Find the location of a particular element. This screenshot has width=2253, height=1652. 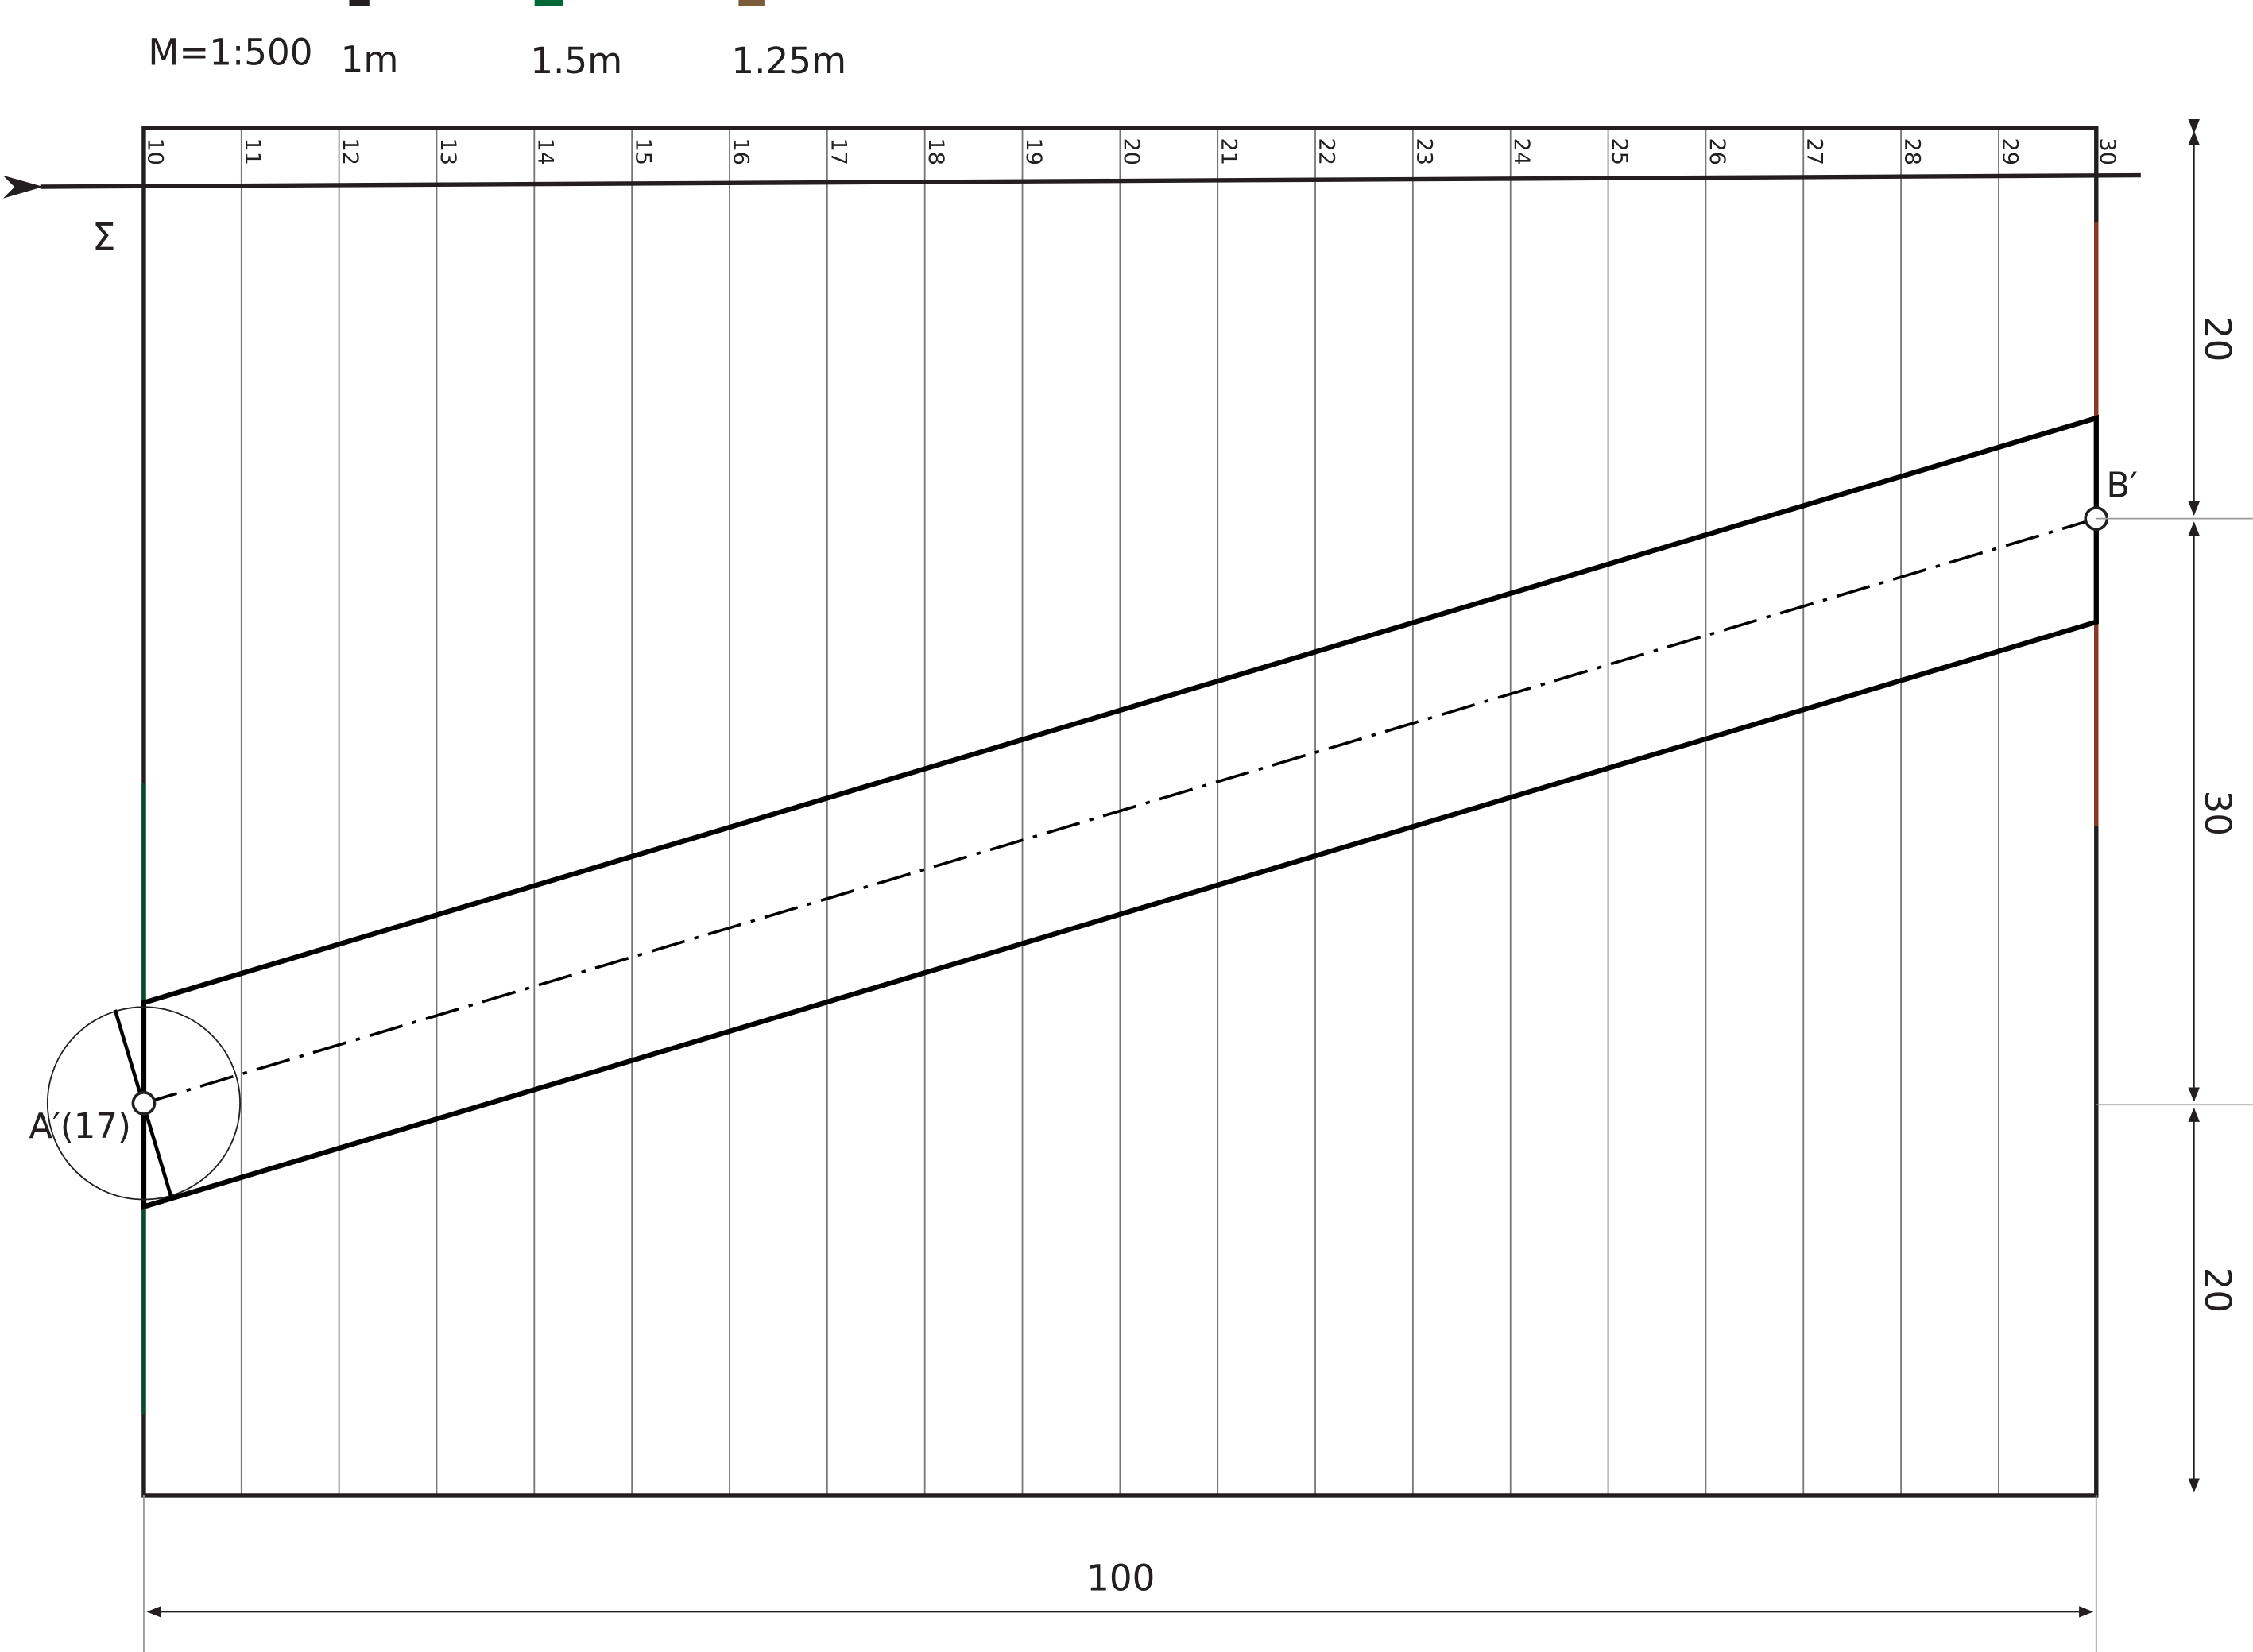

right-dimension is located at coordinates (2174, 806).